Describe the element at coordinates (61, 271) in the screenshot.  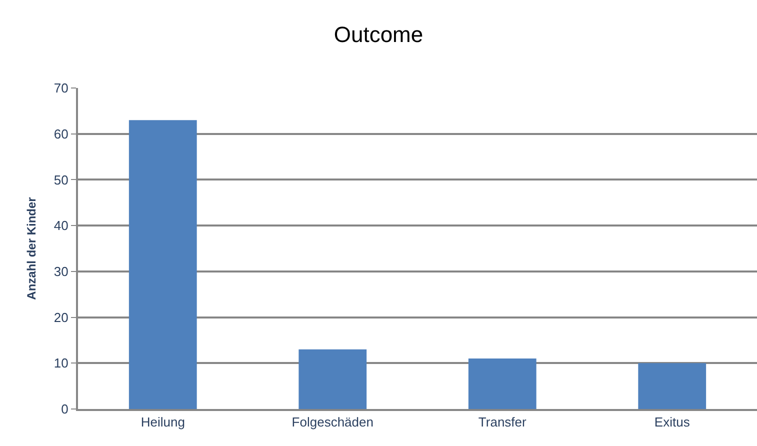
I see `y-tick-label: 30` at that location.